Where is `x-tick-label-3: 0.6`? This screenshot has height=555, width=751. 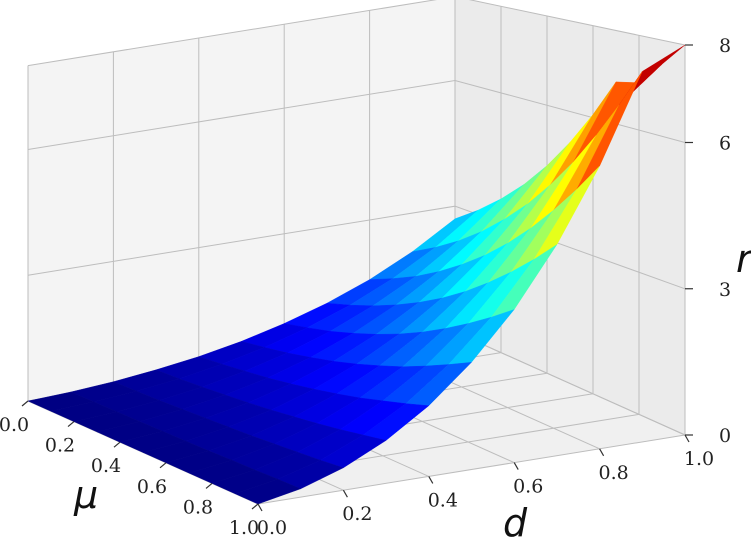
x-tick-label-3: 0.6 is located at coordinates (528, 487).